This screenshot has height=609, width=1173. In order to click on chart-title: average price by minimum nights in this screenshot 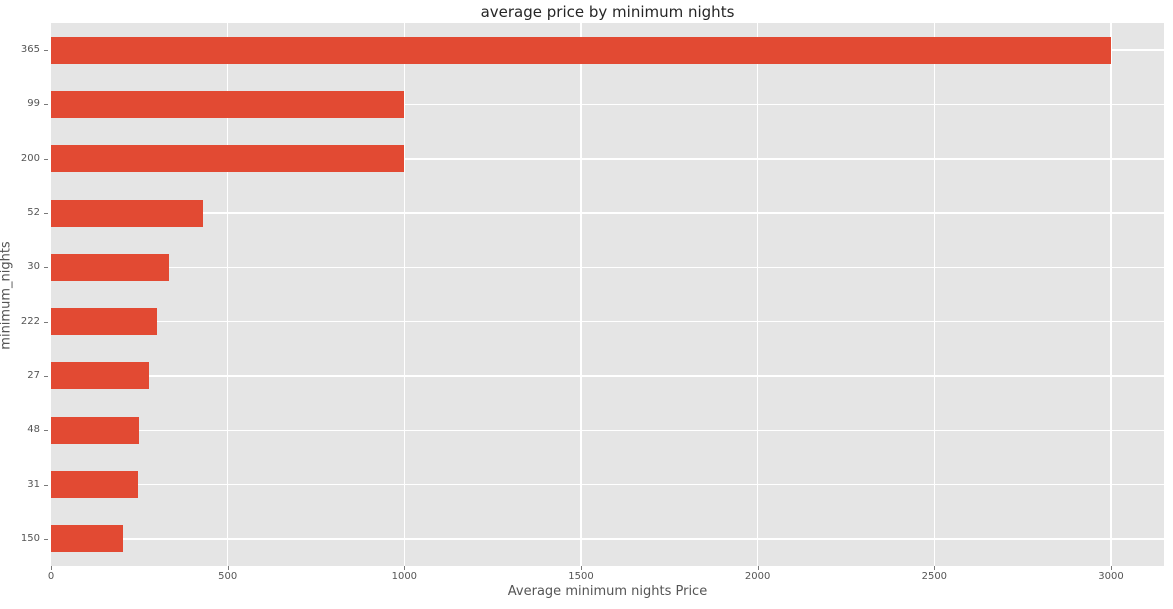, I will do `click(607, 12)`.